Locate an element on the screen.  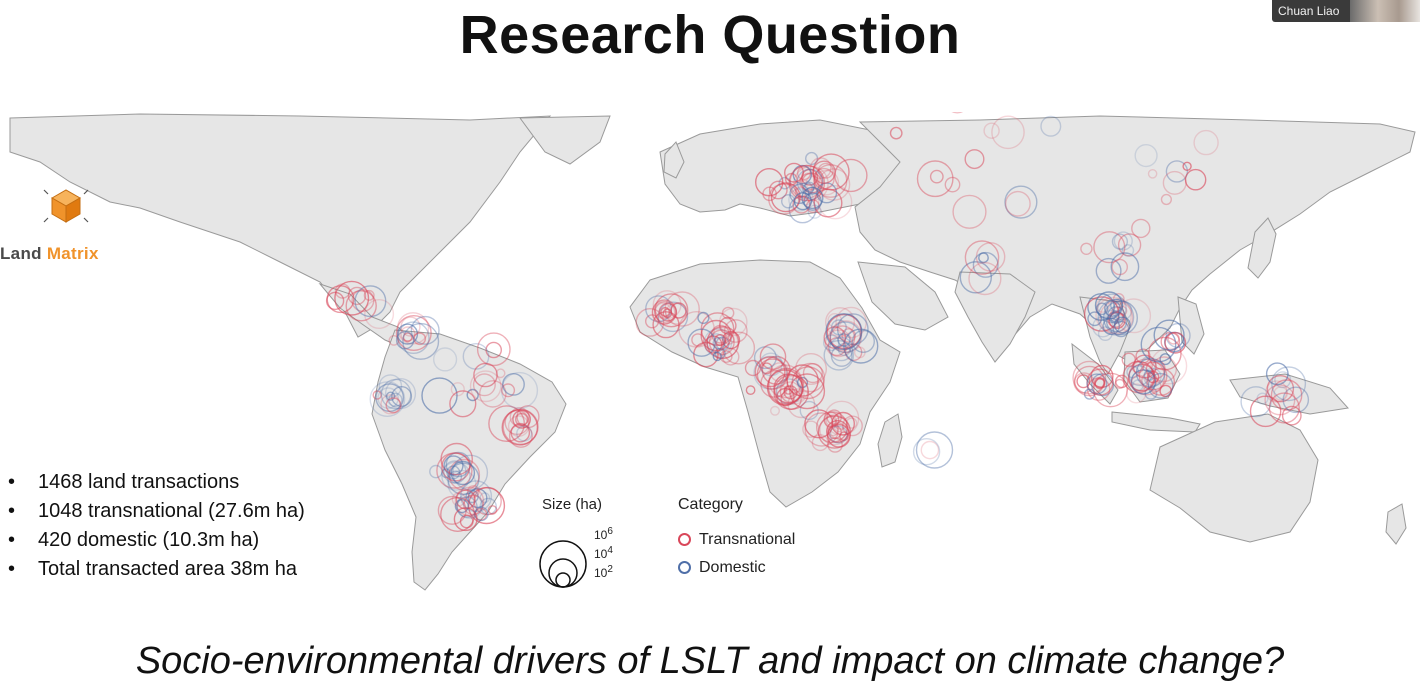
slide-title: Research Question is located at coordinates (710, 35).